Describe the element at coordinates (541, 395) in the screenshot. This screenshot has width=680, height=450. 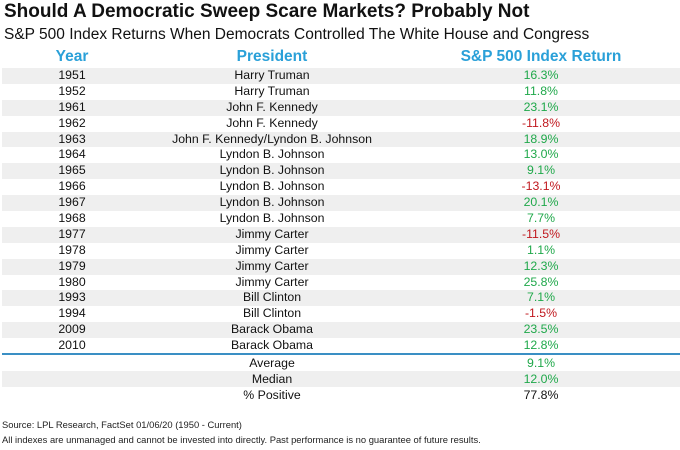
I see `summary-value: 77.8%` at that location.